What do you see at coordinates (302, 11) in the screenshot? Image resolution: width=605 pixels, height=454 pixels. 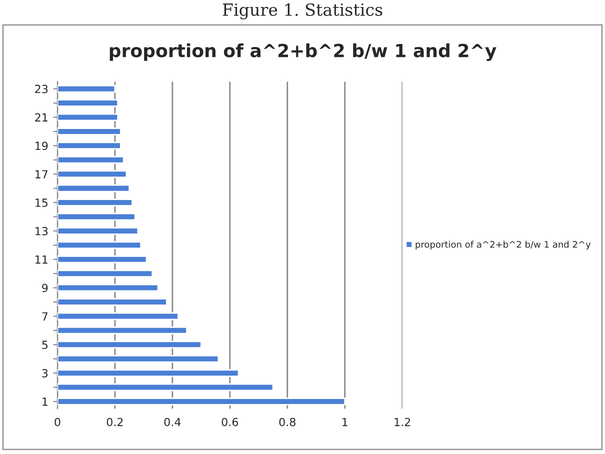 I see `caption: Figure 1. Statistics` at bounding box center [302, 11].